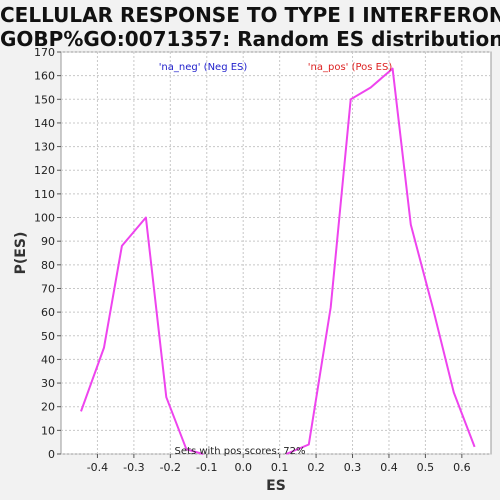 The width and height of the screenshot is (500, 500). I want to click on x-tick-label: -0.4, so click(97, 467).